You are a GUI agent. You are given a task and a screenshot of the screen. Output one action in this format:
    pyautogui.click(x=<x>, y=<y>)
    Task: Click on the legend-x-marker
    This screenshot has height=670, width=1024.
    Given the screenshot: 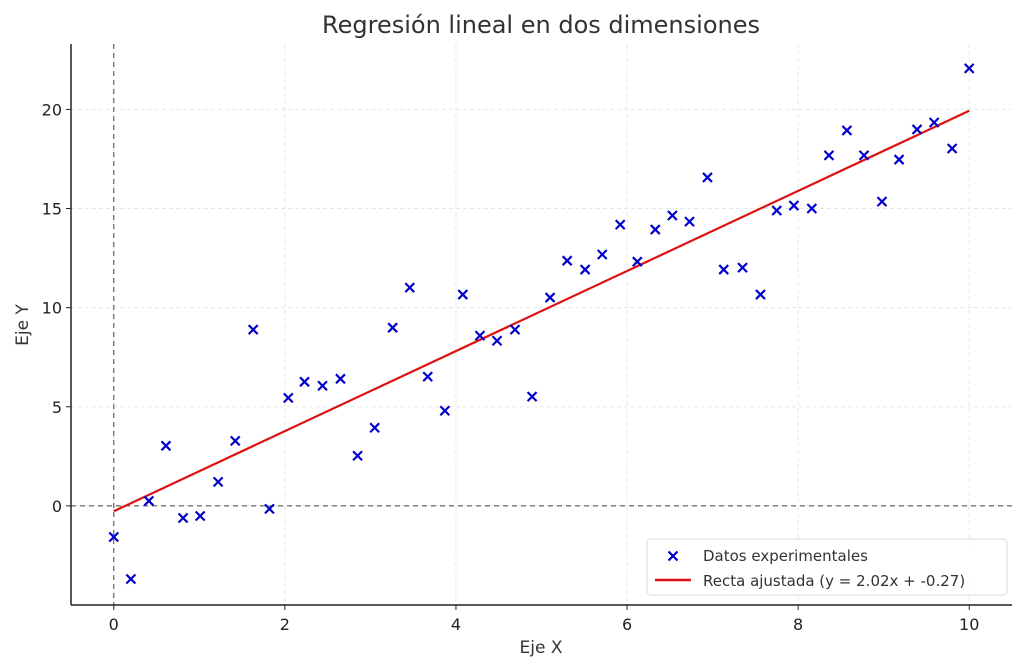 What is the action you would take?
    pyautogui.click(x=673, y=556)
    